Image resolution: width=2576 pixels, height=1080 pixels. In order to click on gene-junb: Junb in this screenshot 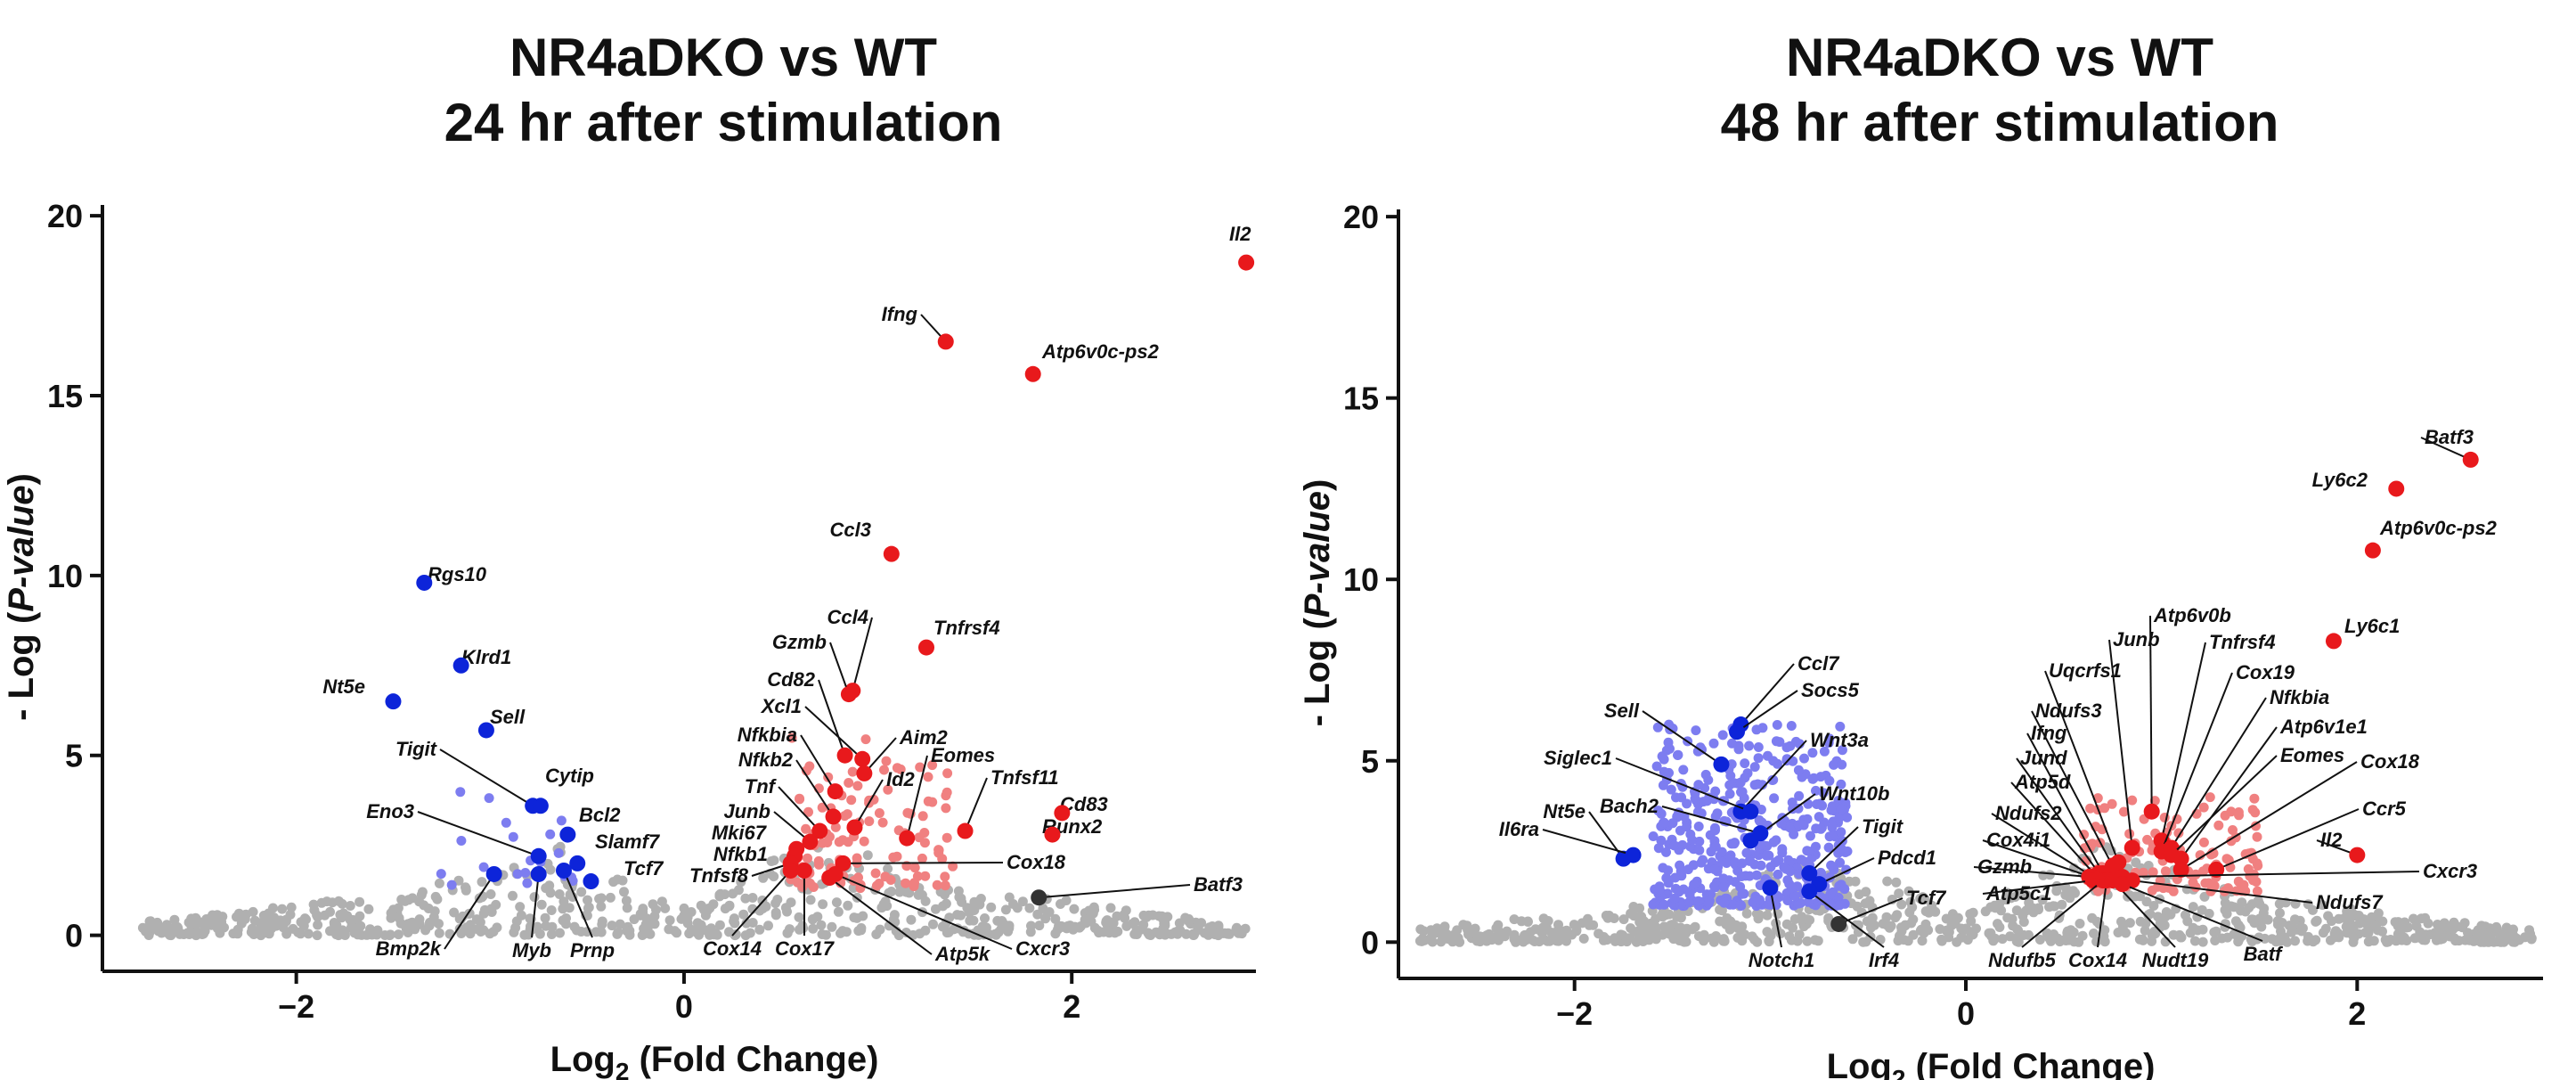, I will do `click(2134, 742)`.